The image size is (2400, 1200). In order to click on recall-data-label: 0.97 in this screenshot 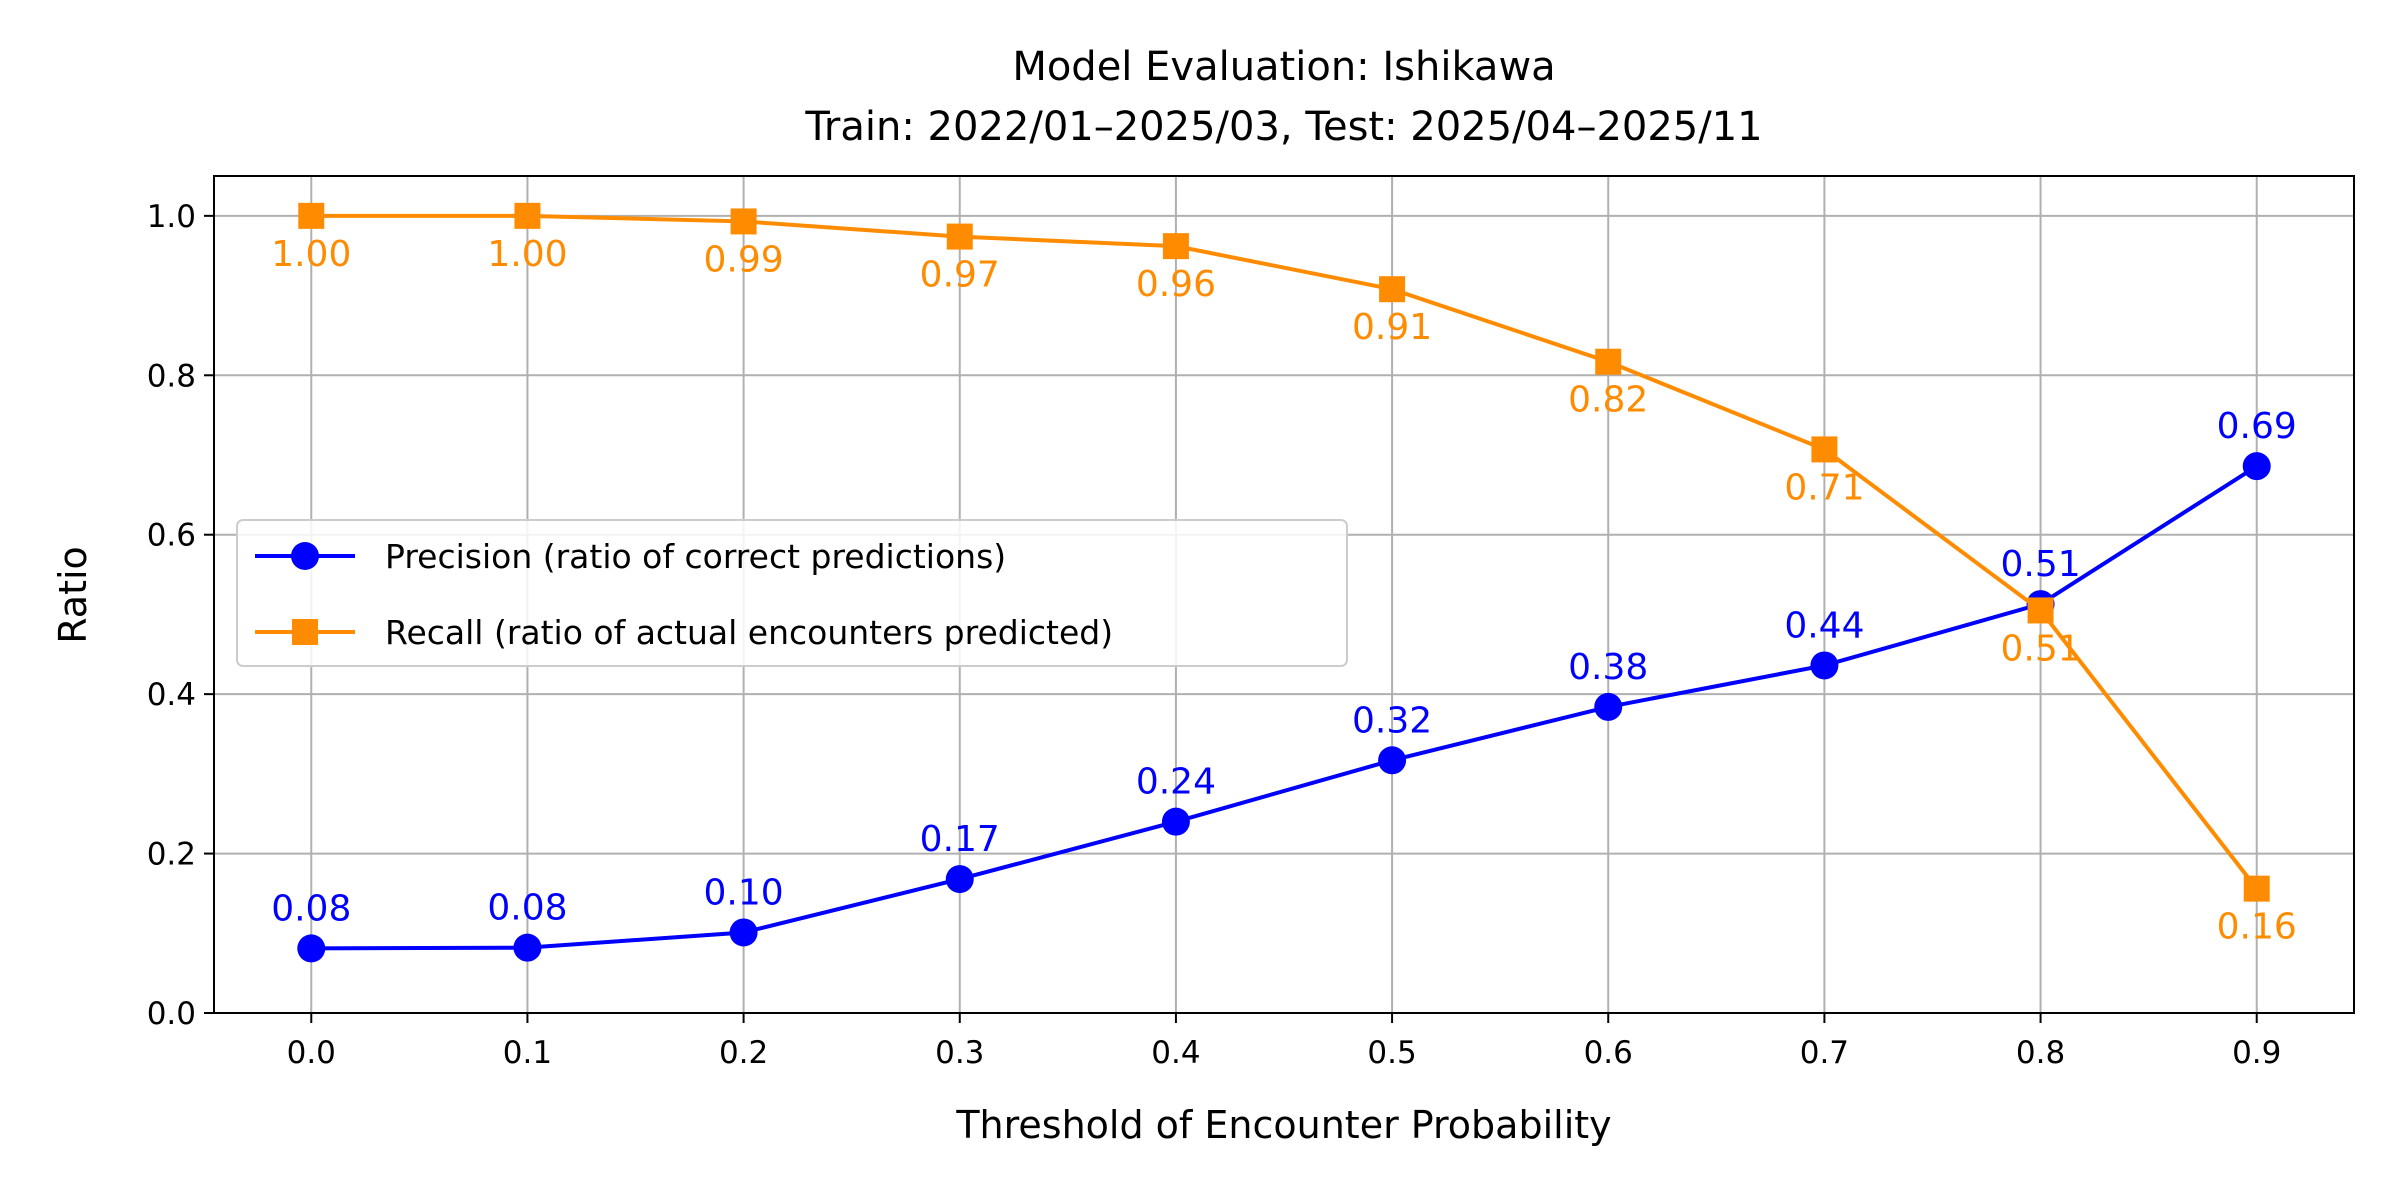, I will do `click(960, 275)`.